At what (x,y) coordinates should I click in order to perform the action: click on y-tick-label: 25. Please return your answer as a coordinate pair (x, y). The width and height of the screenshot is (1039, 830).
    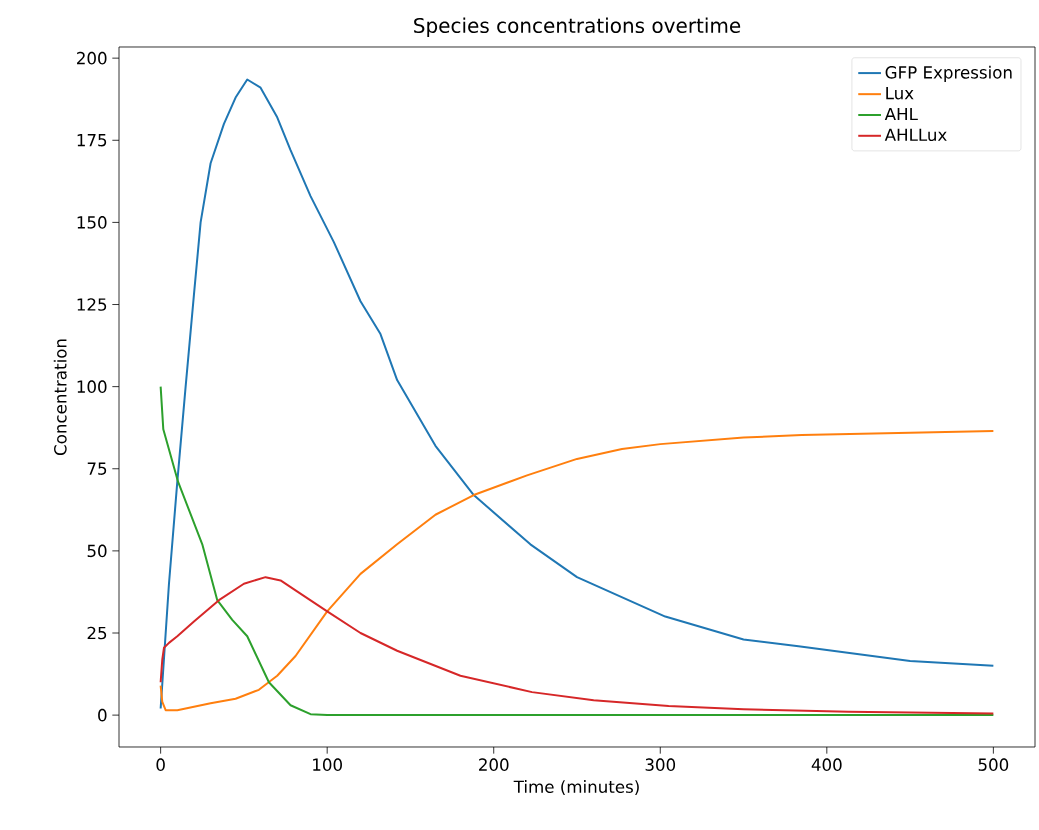
    Looking at the image, I should click on (97, 633).